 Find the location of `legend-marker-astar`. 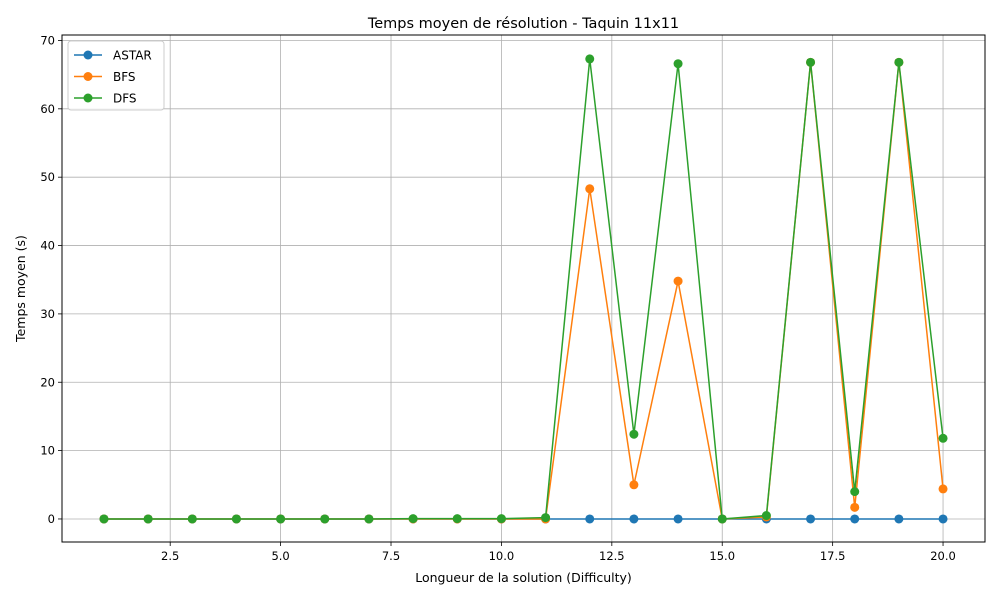

legend-marker-astar is located at coordinates (88, 55).